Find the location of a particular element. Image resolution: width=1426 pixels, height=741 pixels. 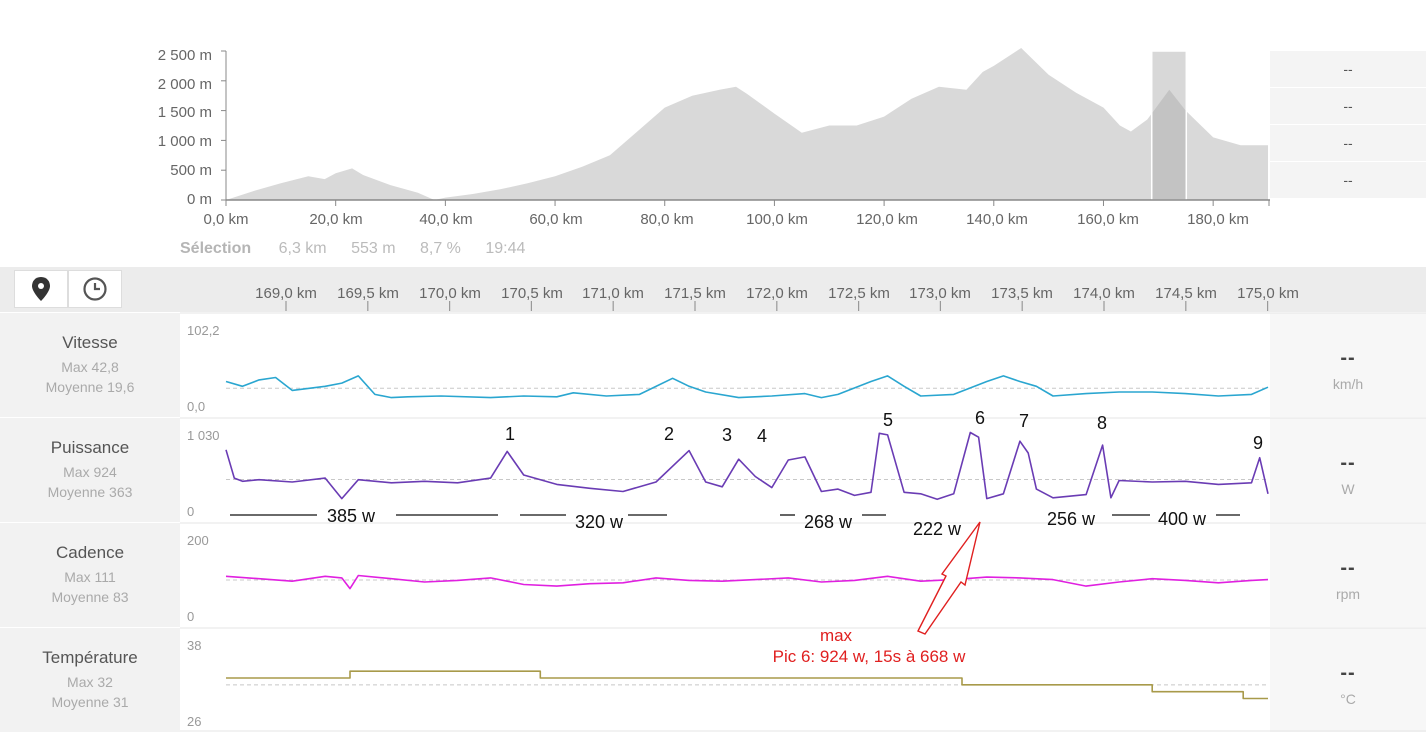

metric-unit: rpm is located at coordinates (1348, 594).